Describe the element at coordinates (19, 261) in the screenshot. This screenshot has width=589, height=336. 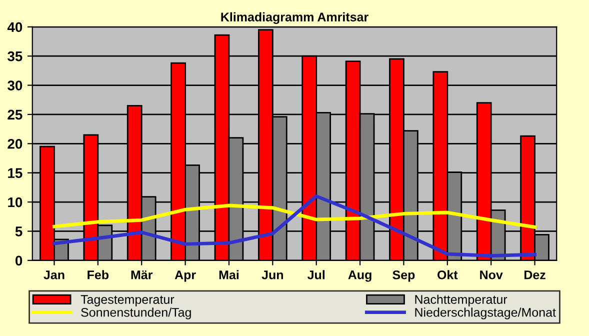
I see `y-tick-label: 0` at that location.